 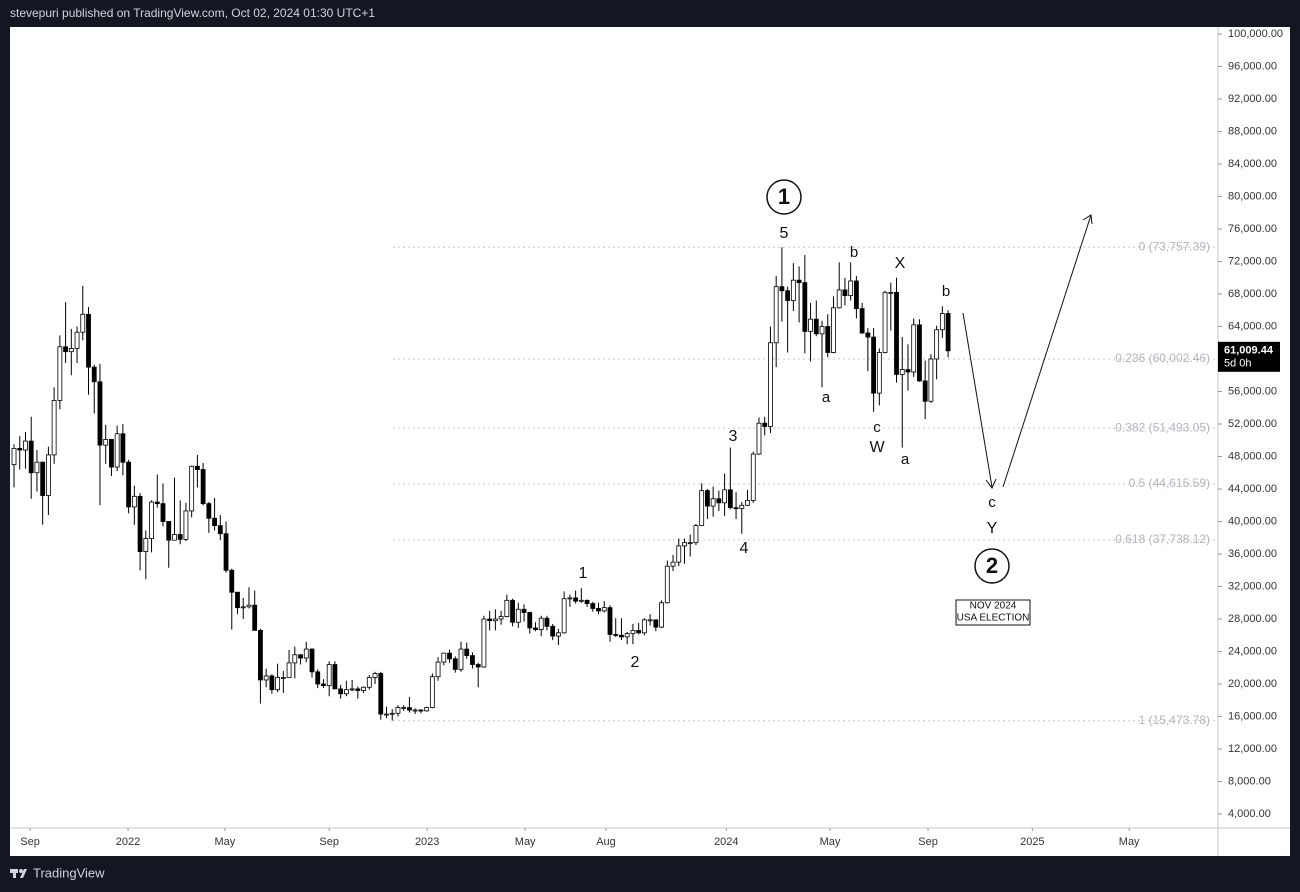 I want to click on y-tick-label: 44,000.00, so click(x=1252, y=489).